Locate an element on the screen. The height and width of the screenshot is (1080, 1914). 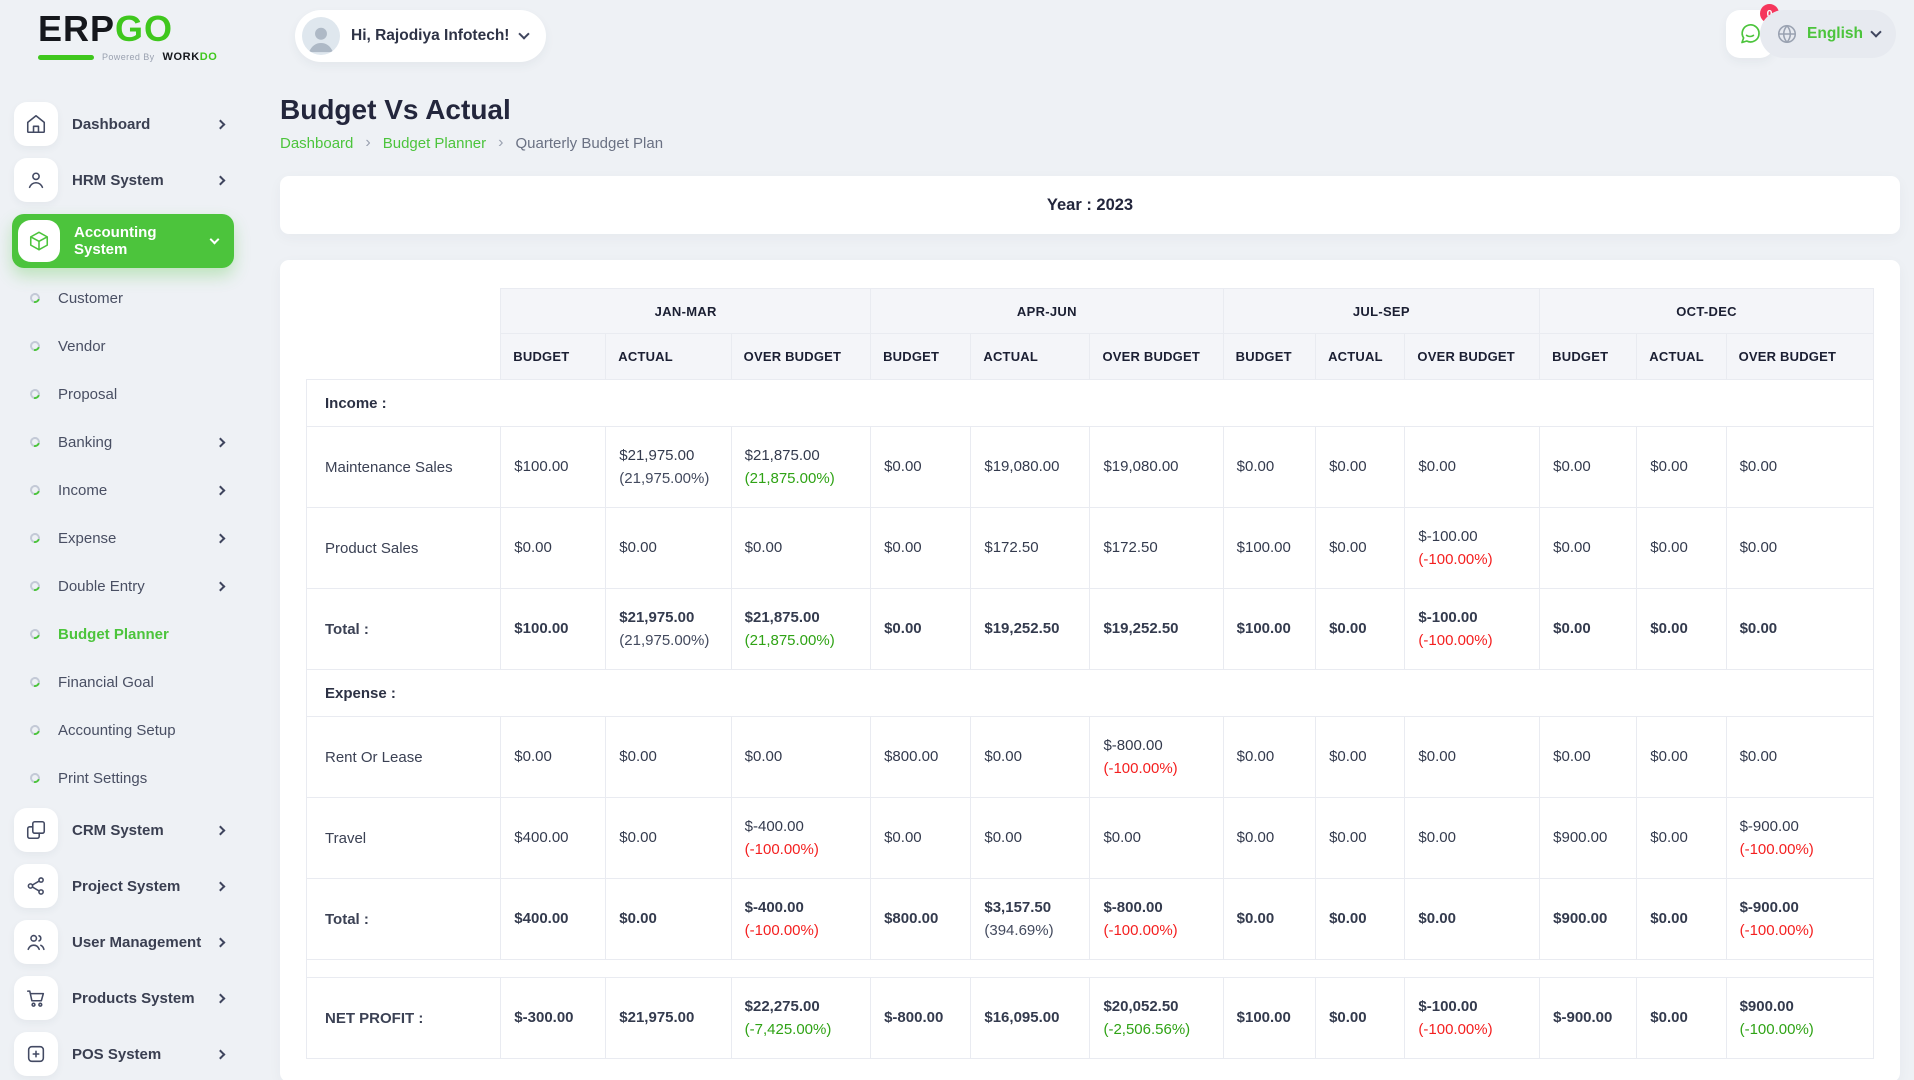
chat-icon is located at coordinates (1750, 34).